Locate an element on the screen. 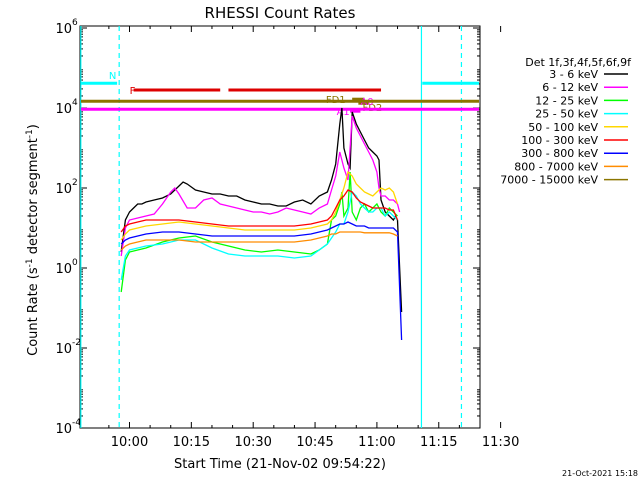  x-tick-label: 11:00 is located at coordinates (376, 442).